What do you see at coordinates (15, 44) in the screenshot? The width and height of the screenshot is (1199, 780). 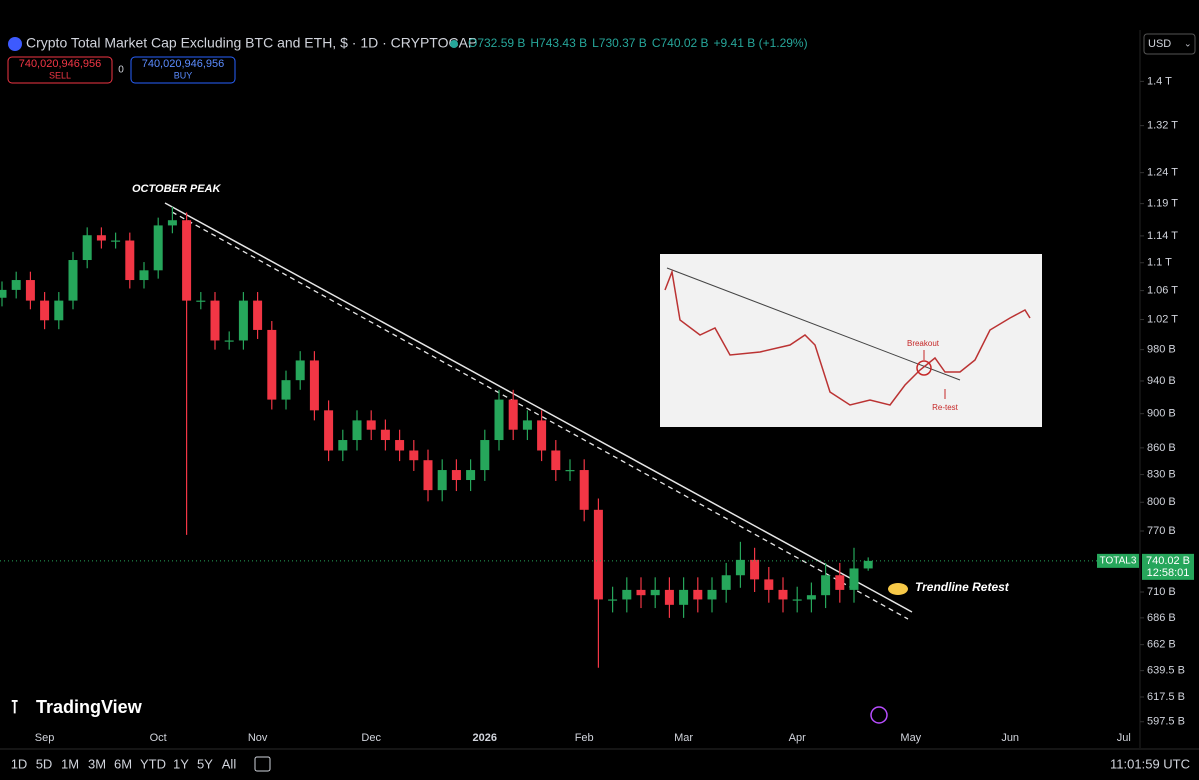 I see `symbol-icon` at bounding box center [15, 44].